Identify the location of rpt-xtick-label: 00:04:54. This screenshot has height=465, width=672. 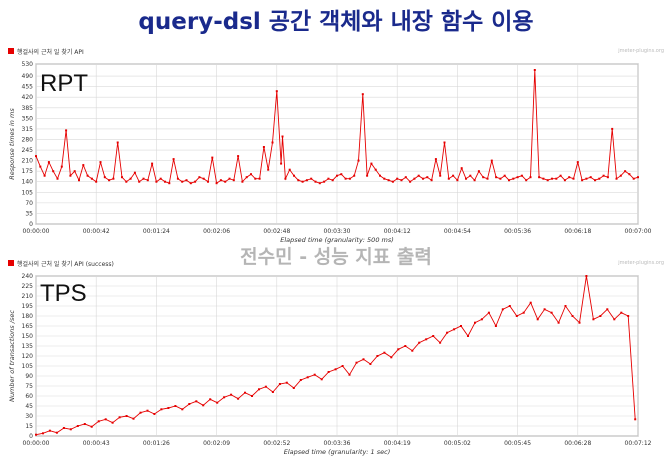
(457, 231).